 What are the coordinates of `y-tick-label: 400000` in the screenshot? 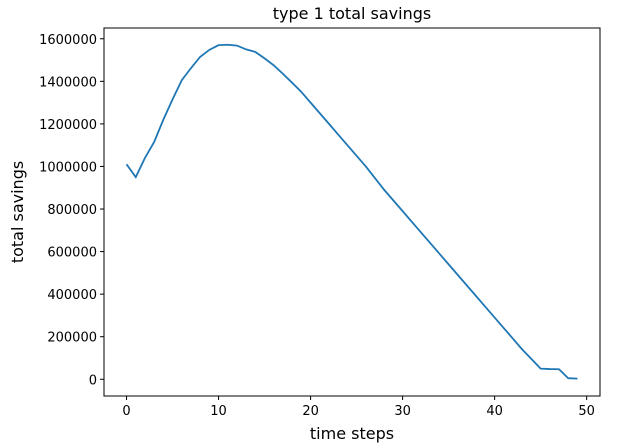 It's located at (72, 295).